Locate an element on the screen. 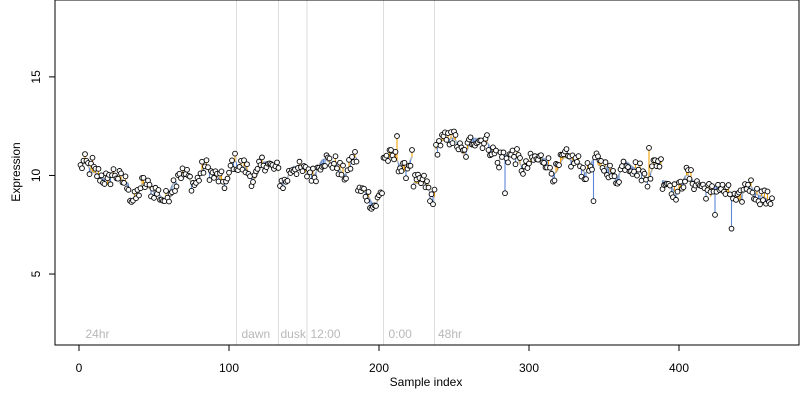 This screenshot has height=405, width=800. annotation-label-4: 0:00 is located at coordinates (401, 334).